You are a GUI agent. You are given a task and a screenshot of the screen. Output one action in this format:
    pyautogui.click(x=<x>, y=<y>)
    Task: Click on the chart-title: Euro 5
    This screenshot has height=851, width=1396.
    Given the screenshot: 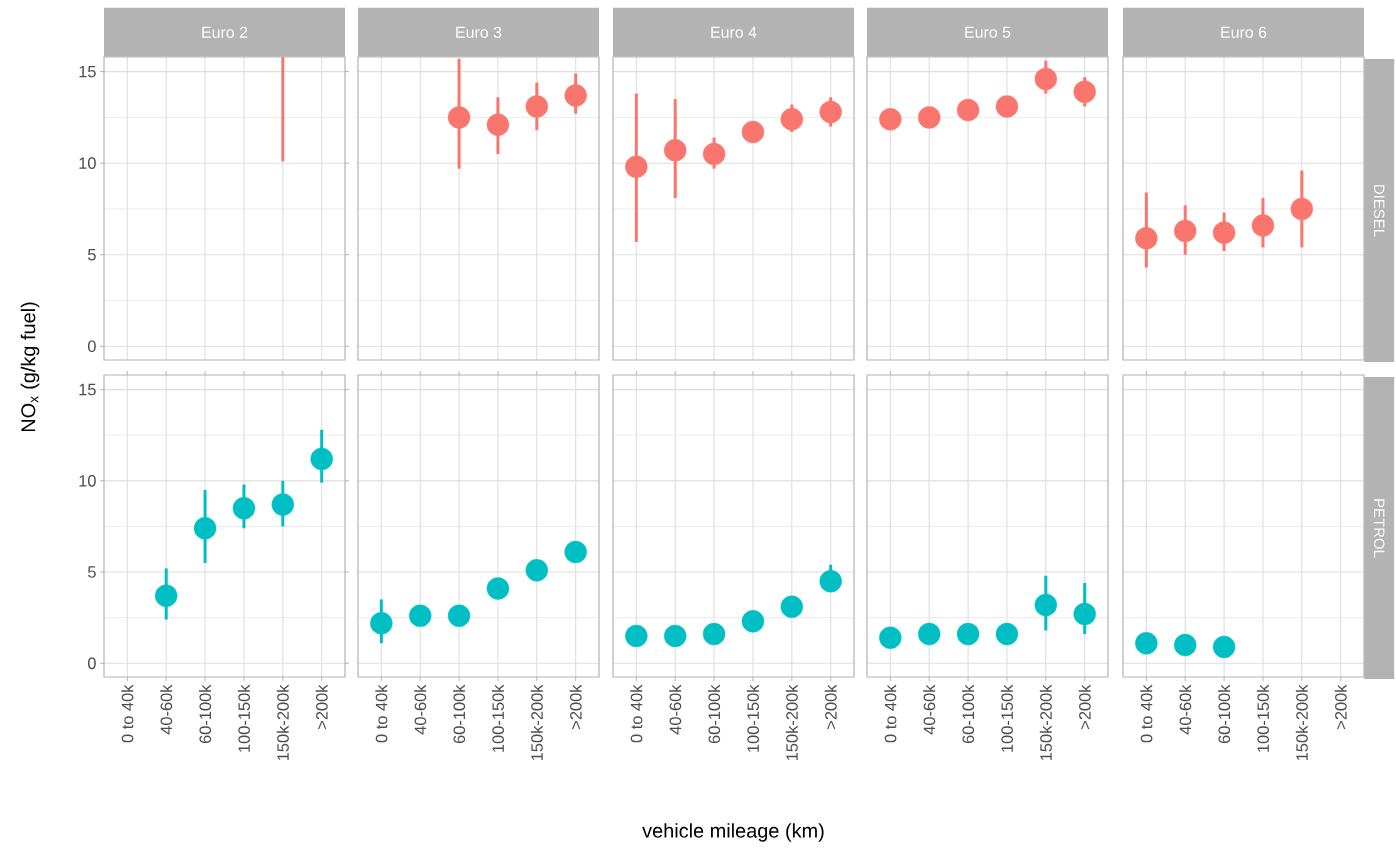 What is the action you would take?
    pyautogui.click(x=988, y=32)
    